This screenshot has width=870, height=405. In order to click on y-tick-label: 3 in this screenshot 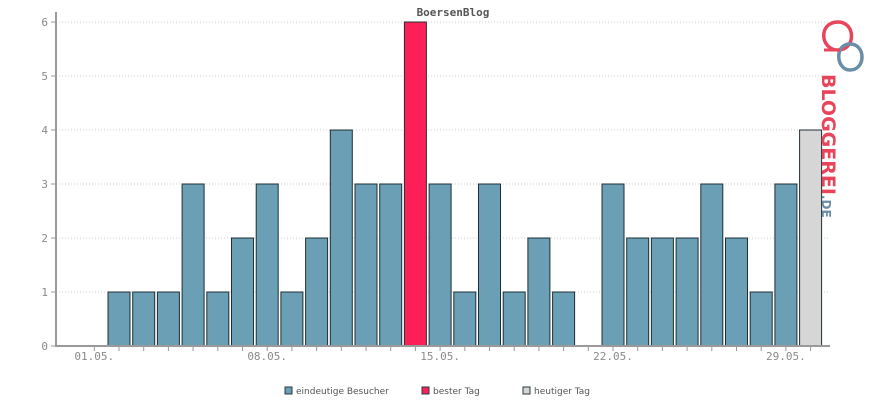, I will do `click(44, 184)`.